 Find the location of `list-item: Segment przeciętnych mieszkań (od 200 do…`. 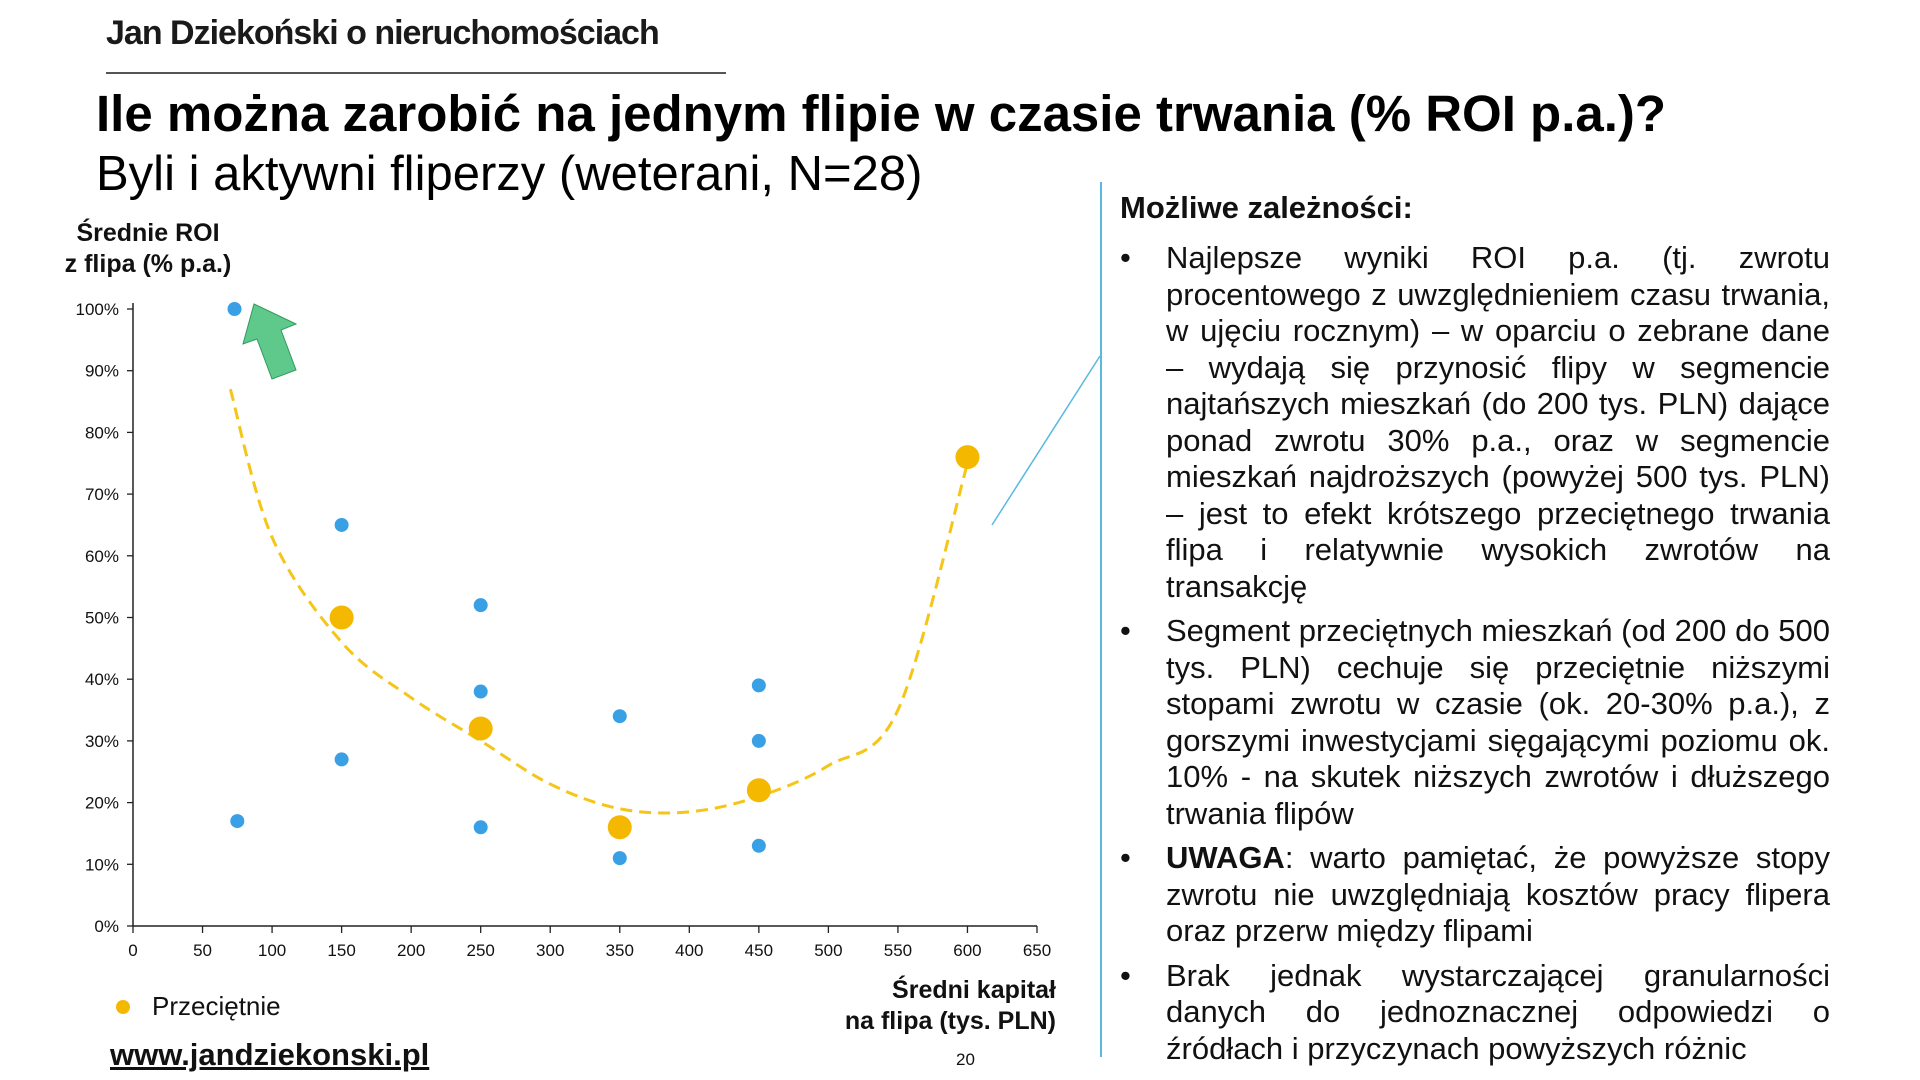

list-item: Segment przeciętnych mieszkań (od 200 do… is located at coordinates (1475, 722).